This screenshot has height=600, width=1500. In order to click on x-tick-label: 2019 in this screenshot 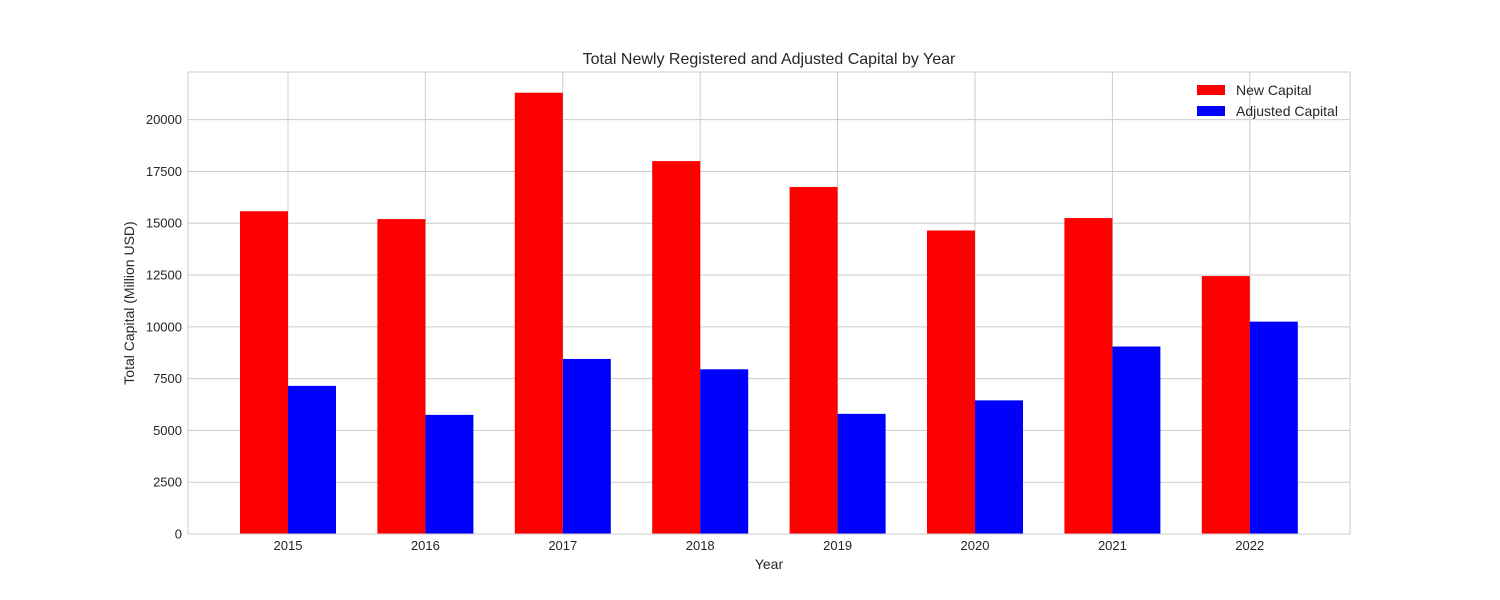, I will do `click(837, 545)`.